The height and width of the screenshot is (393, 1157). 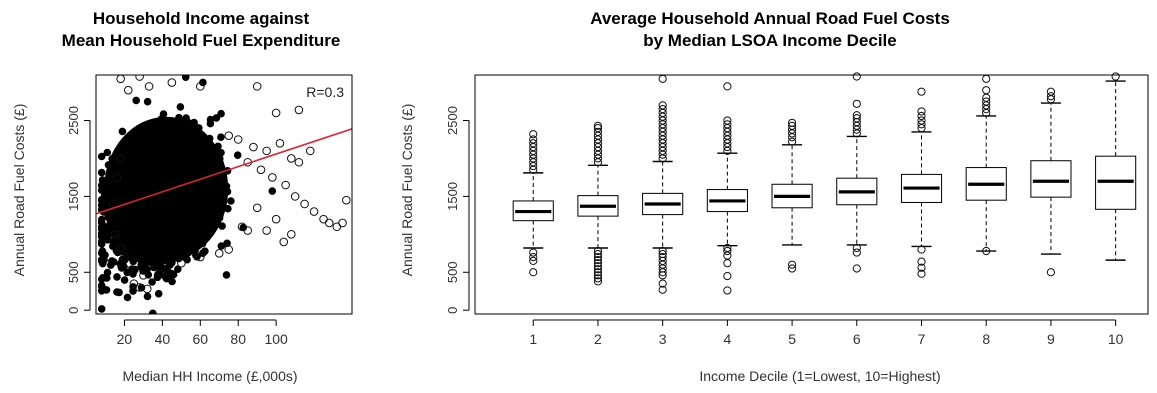 What do you see at coordinates (1051, 339) in the screenshot?
I see `box-x-tick-label: 9` at bounding box center [1051, 339].